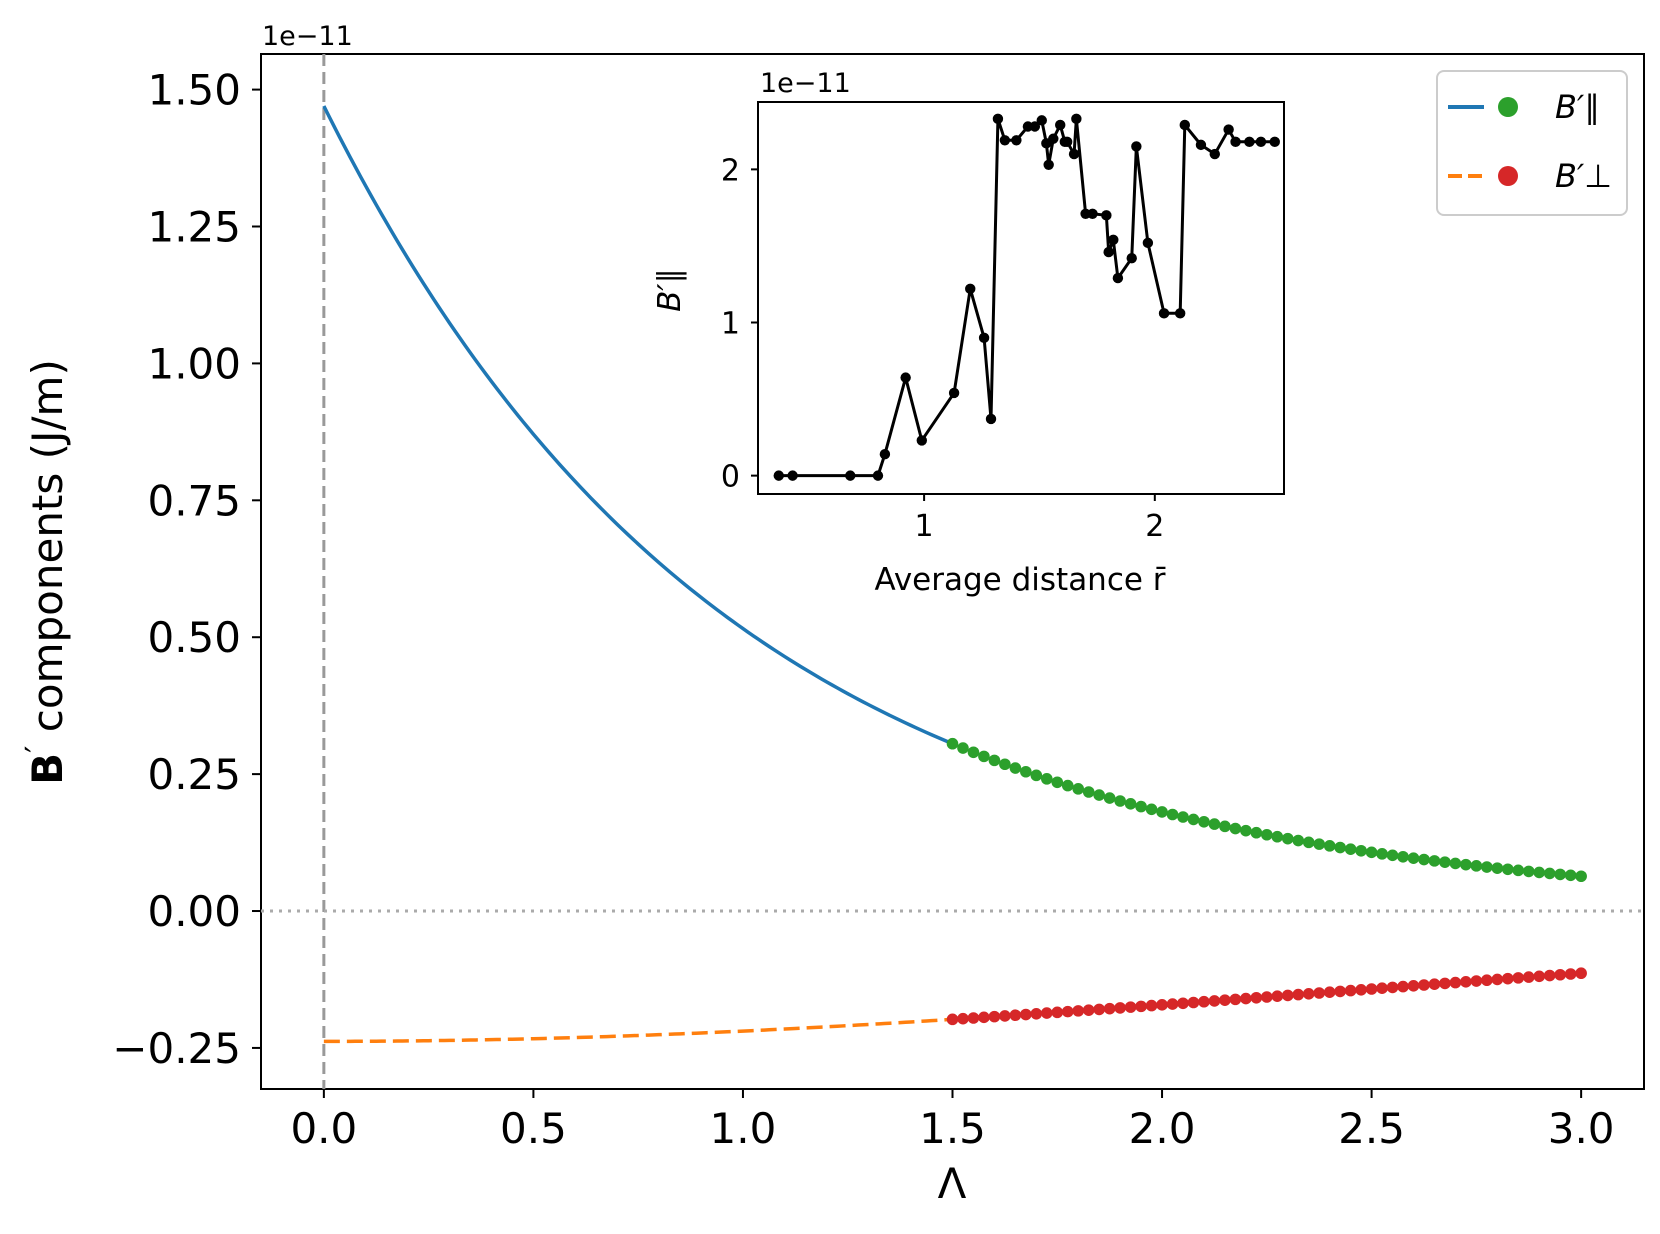 The width and height of the screenshot is (1660, 1234). Describe the element at coordinates (730, 170) in the screenshot. I see `inset-y-tick-label: 2` at that location.